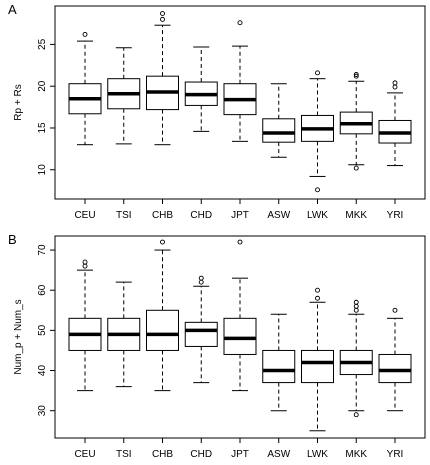 The image size is (430, 465). What do you see at coordinates (42, 44) in the screenshot?
I see `y-tick-label: 25` at bounding box center [42, 44].